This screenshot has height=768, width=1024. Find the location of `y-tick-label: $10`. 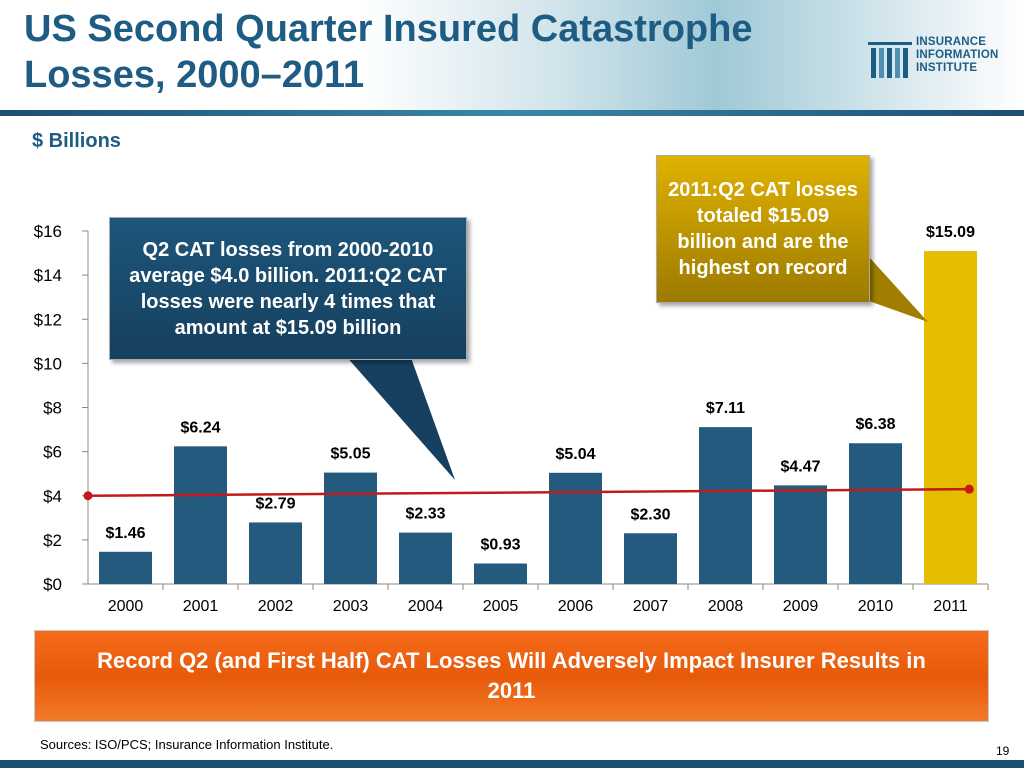

y-tick-label: $10 is located at coordinates (48, 363).